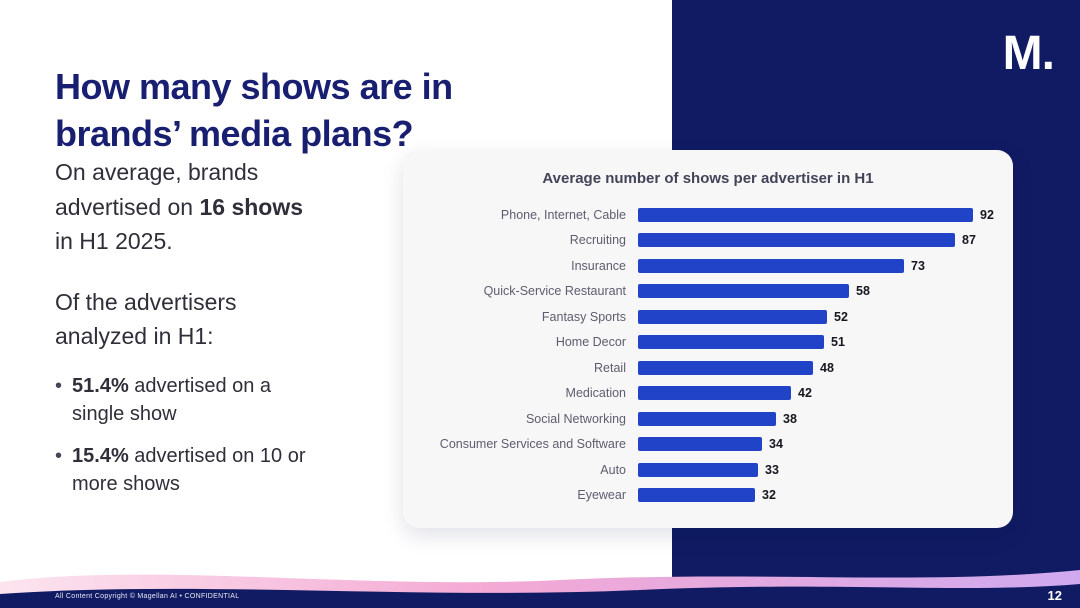  I want to click on chart-row: Retail 48, so click(705, 367).